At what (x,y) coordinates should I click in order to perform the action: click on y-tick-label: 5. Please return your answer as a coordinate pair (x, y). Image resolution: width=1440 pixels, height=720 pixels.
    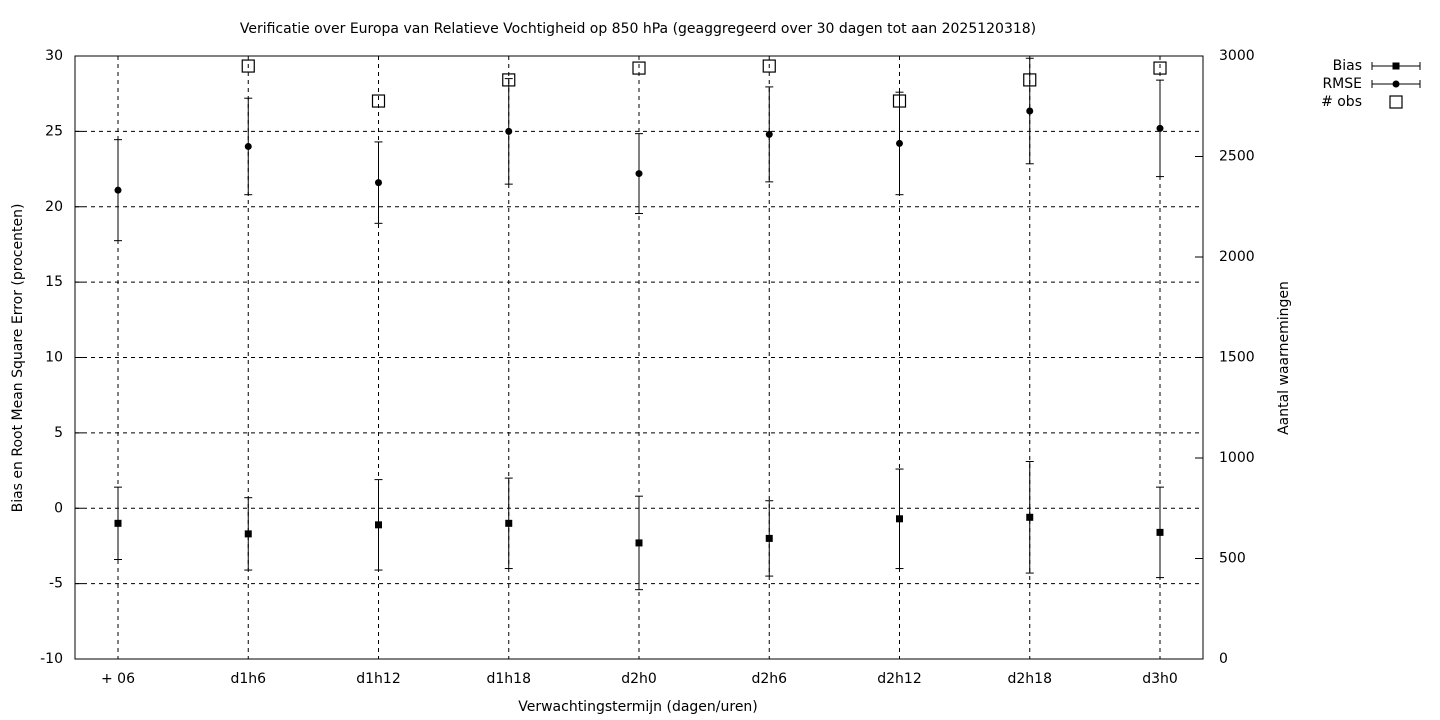
    Looking at the image, I should click on (58, 433).